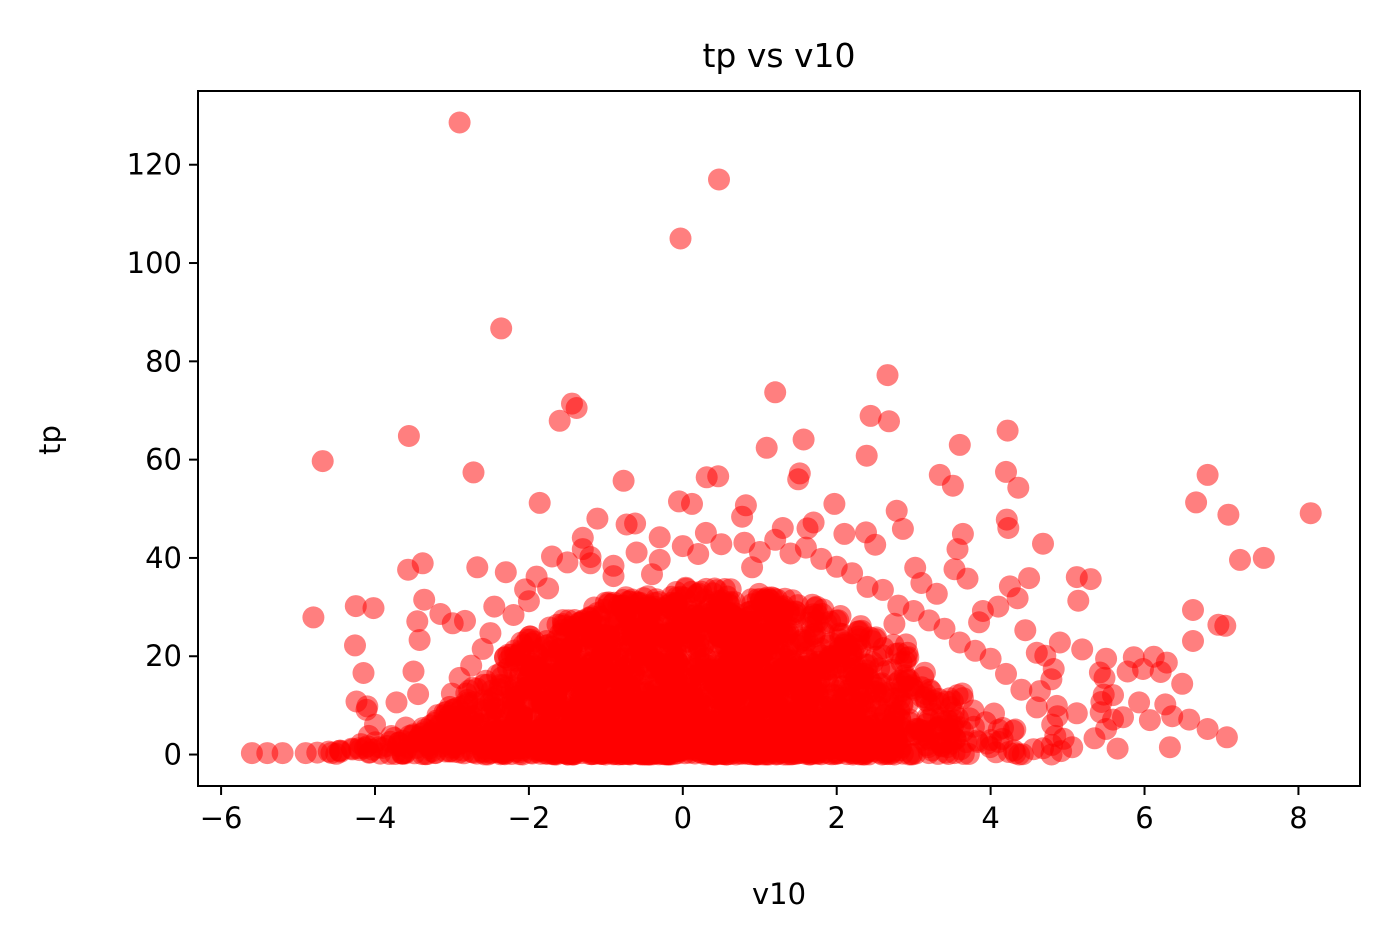  I want to click on x-tick-label: 8, so click(1298, 818).